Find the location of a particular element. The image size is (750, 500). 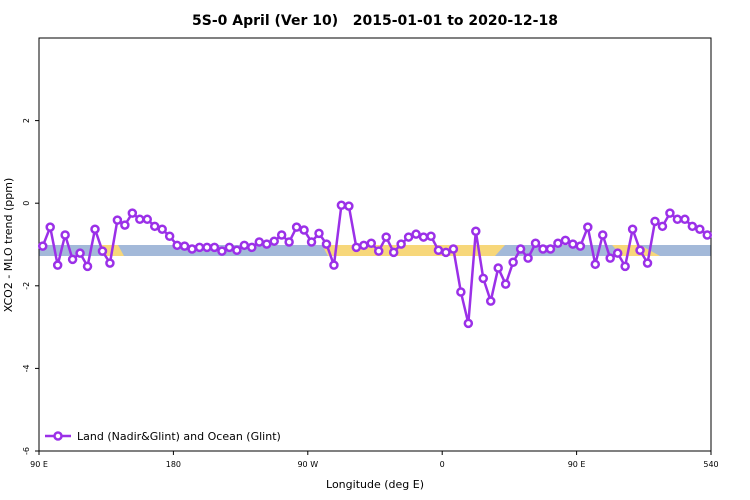

y-tick-label: 2 is located at coordinates (26, 120).